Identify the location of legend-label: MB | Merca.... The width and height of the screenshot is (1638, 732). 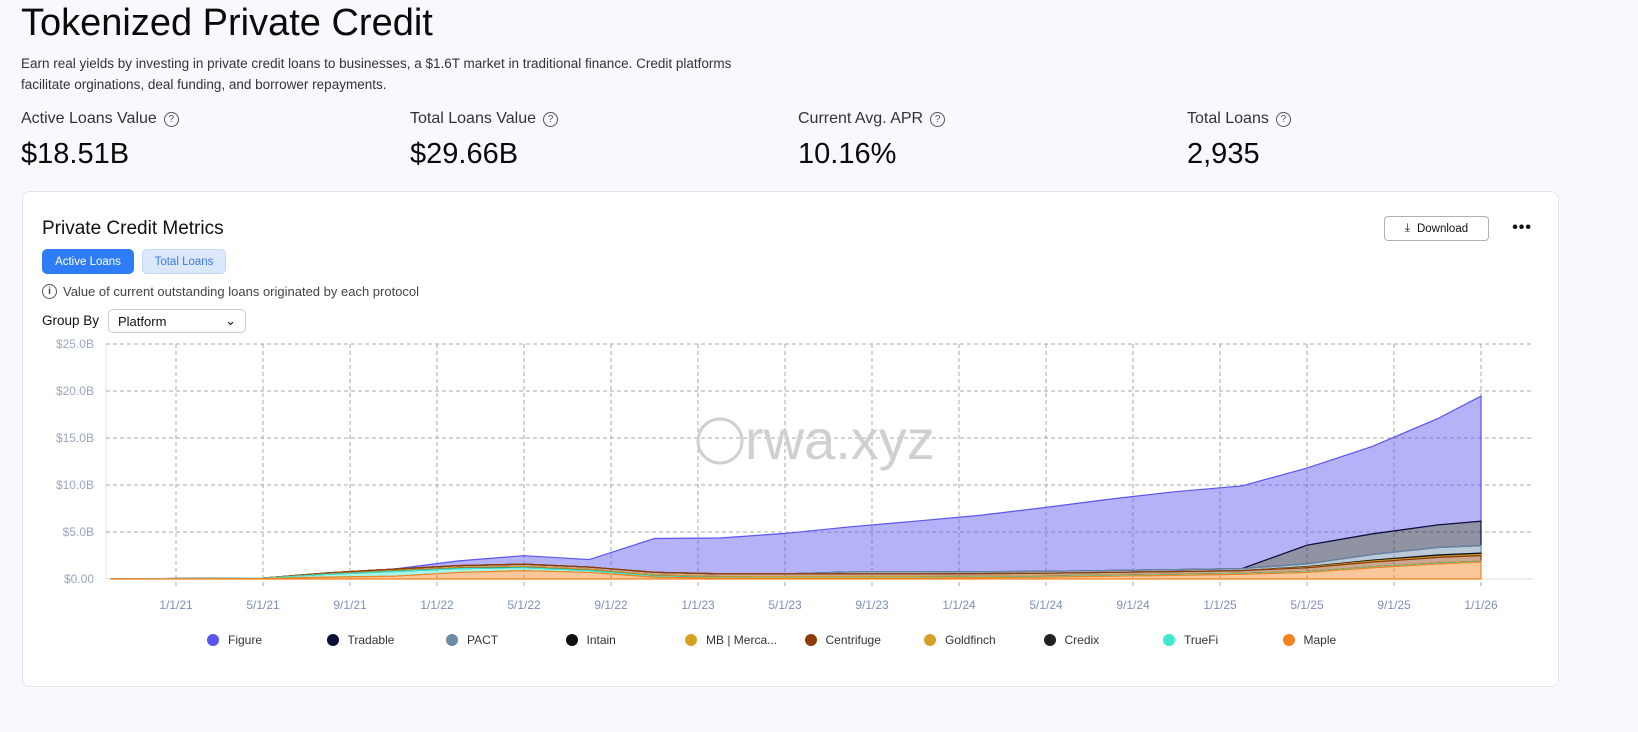
(742, 640).